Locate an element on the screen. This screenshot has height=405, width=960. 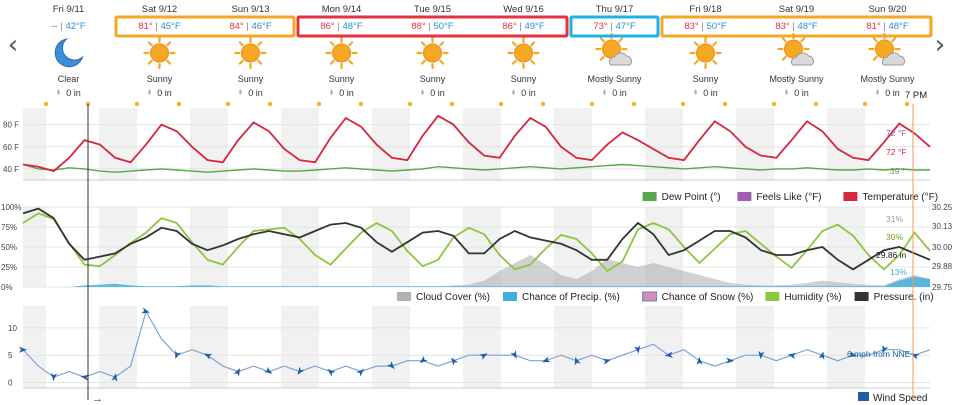
legend-item: Dew Point (°) is located at coordinates (681, 197).